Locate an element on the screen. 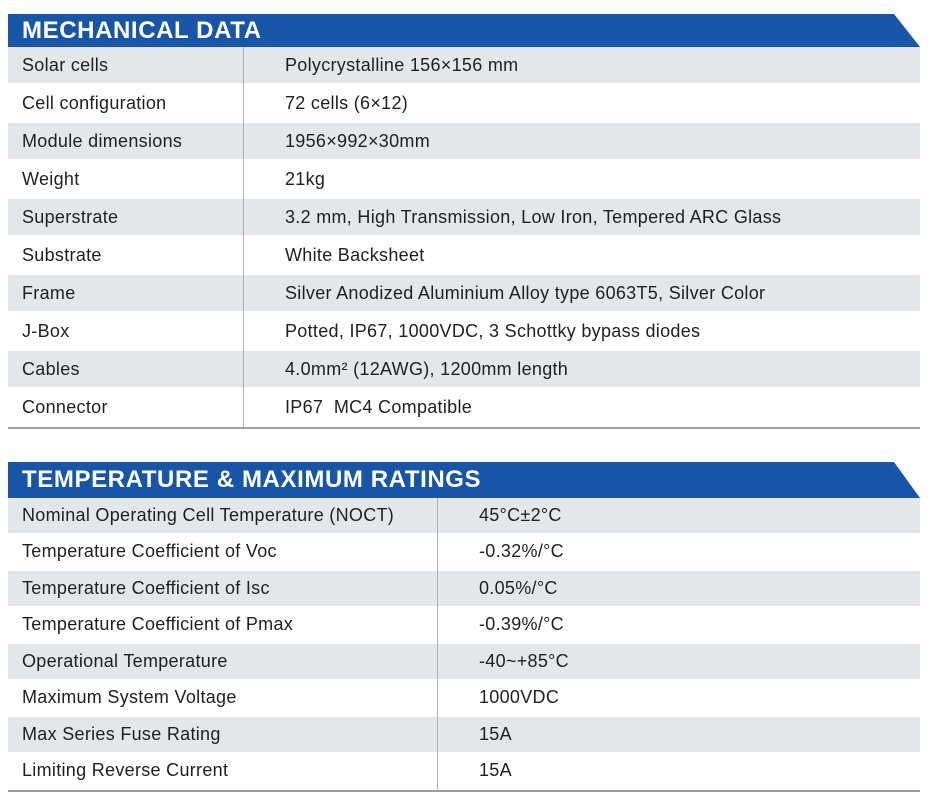 This screenshot has width=946, height=812. section-header-mechanical-data: MECHANICAL DATA is located at coordinates (464, 30).